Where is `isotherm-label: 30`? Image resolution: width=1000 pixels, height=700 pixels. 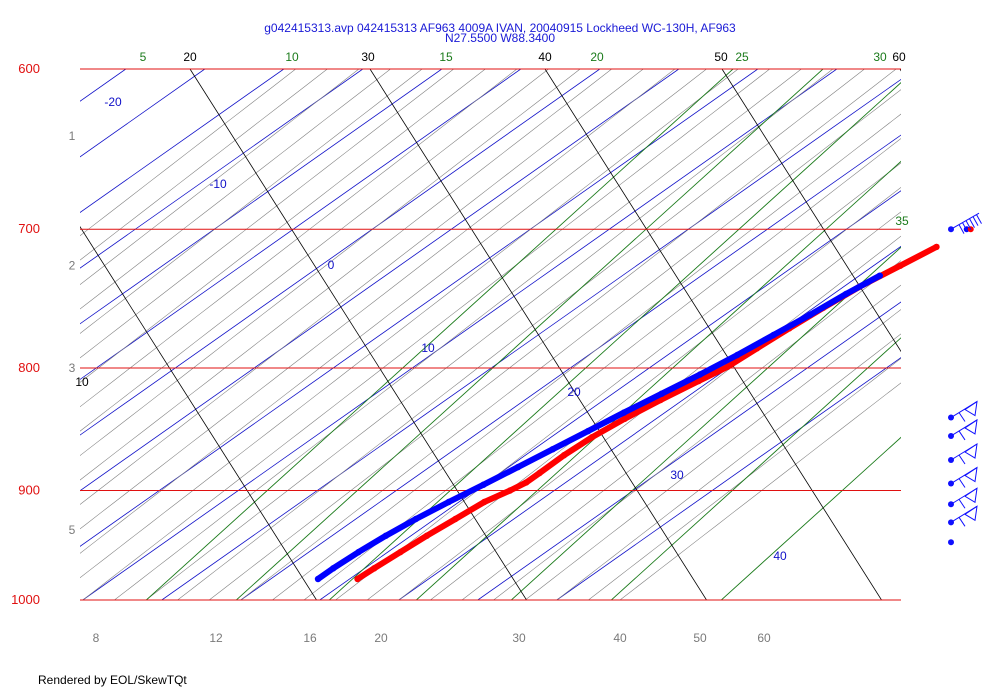
isotherm-label: 30 is located at coordinates (677, 475).